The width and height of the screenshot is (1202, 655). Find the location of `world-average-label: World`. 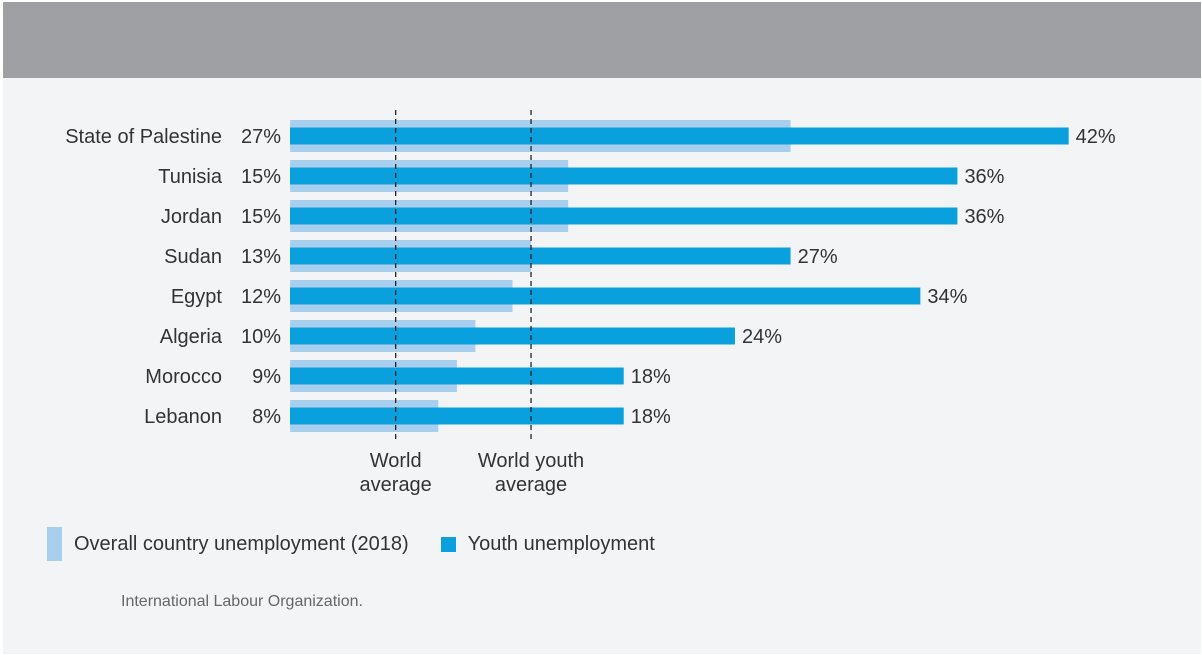

world-average-label: World is located at coordinates (396, 461).